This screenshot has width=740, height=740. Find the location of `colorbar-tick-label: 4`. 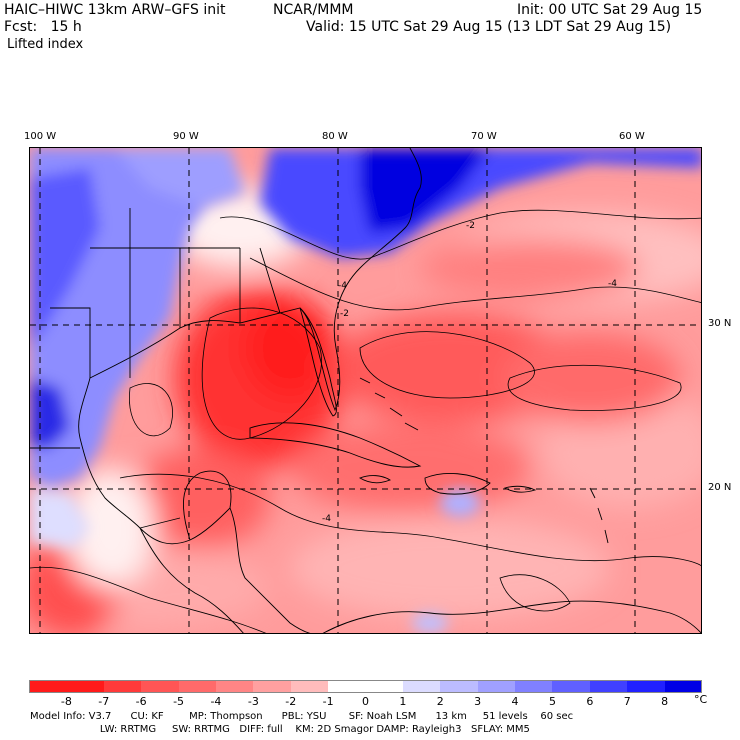

colorbar-tick-label: 4 is located at coordinates (515, 701).